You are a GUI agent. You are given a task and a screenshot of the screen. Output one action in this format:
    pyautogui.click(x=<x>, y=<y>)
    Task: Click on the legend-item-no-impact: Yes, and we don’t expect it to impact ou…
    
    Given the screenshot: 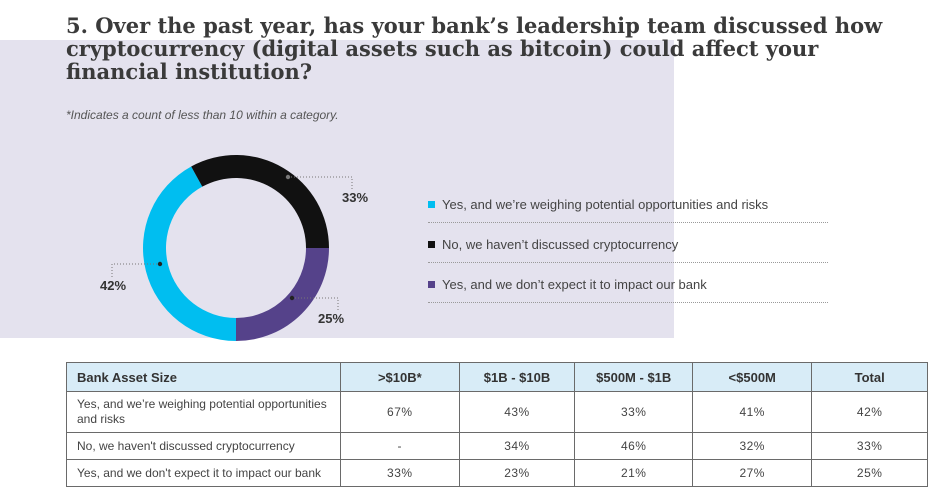 What is the action you would take?
    pyautogui.click(x=628, y=283)
    